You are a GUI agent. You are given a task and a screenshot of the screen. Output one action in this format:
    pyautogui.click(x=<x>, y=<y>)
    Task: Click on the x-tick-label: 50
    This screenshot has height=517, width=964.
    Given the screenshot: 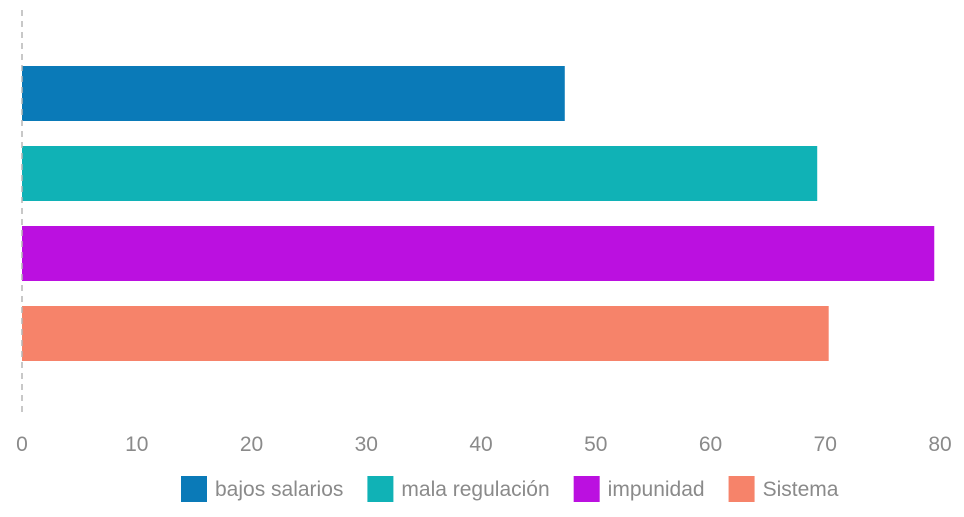 What is the action you would take?
    pyautogui.click(x=595, y=444)
    